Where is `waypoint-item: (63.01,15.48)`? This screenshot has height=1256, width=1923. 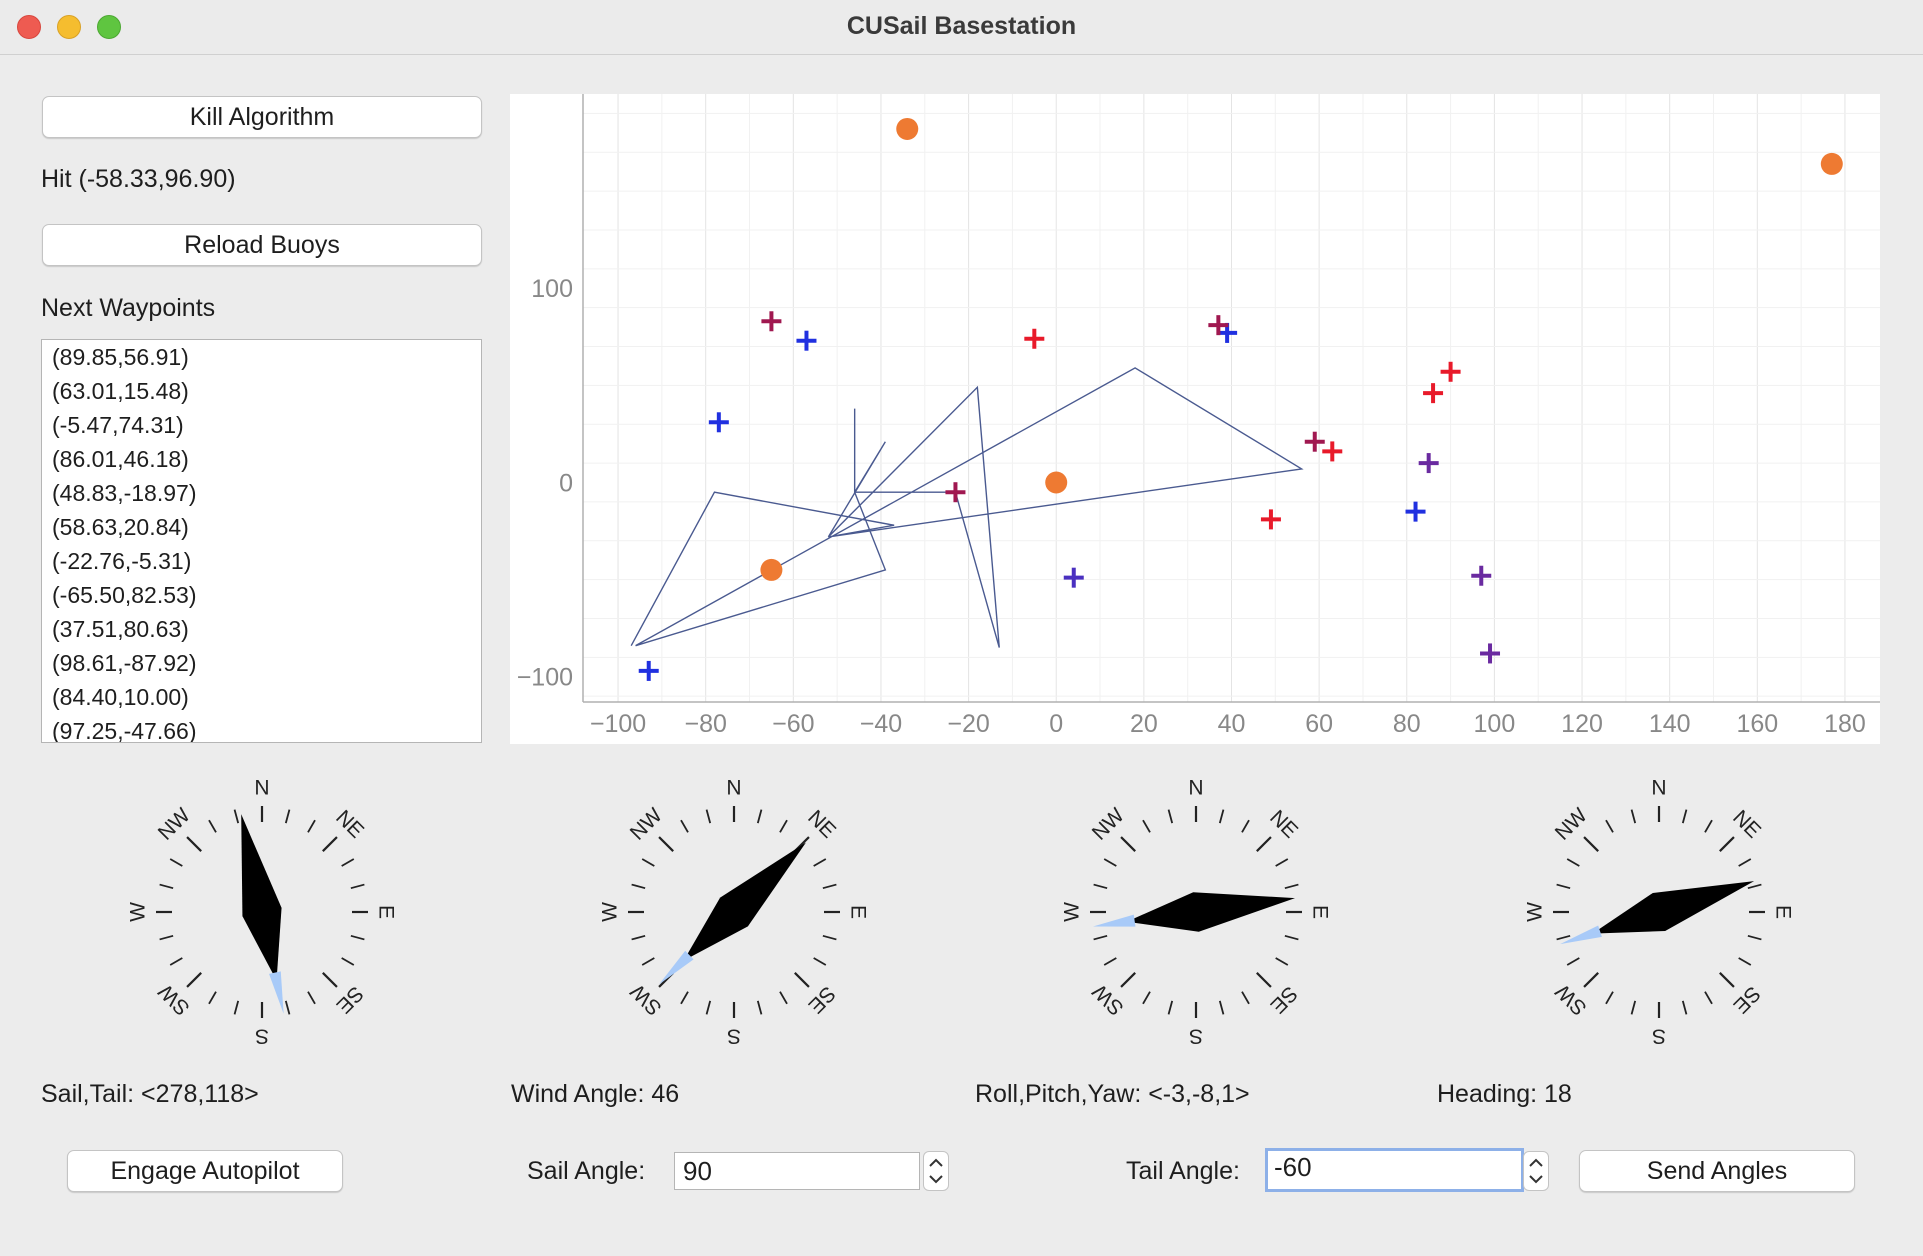
waypoint-item: (63.01,15.48) is located at coordinates (120, 391).